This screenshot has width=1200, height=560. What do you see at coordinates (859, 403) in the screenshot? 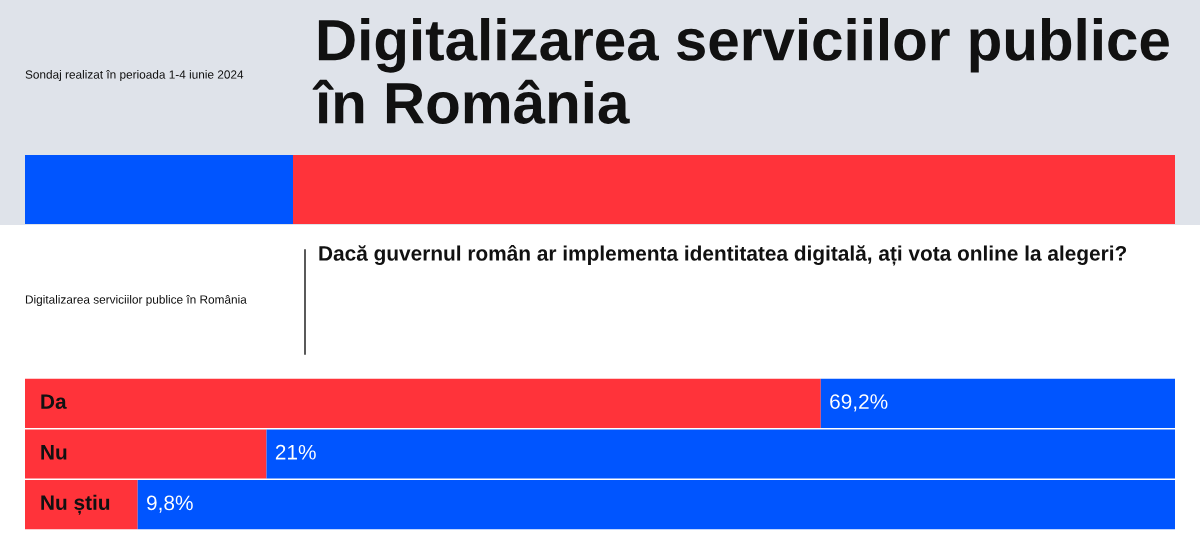
I see `data-label: 69,2%` at bounding box center [859, 403].